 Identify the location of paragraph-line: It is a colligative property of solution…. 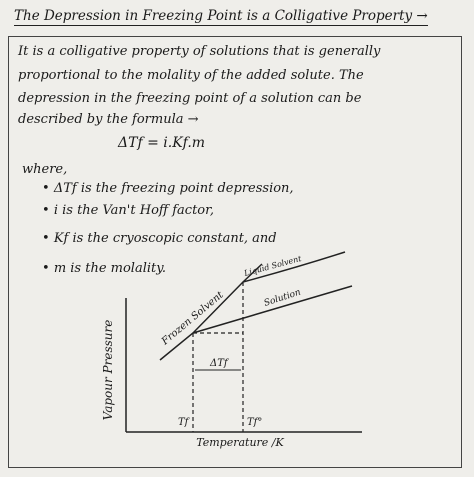
(199, 51).